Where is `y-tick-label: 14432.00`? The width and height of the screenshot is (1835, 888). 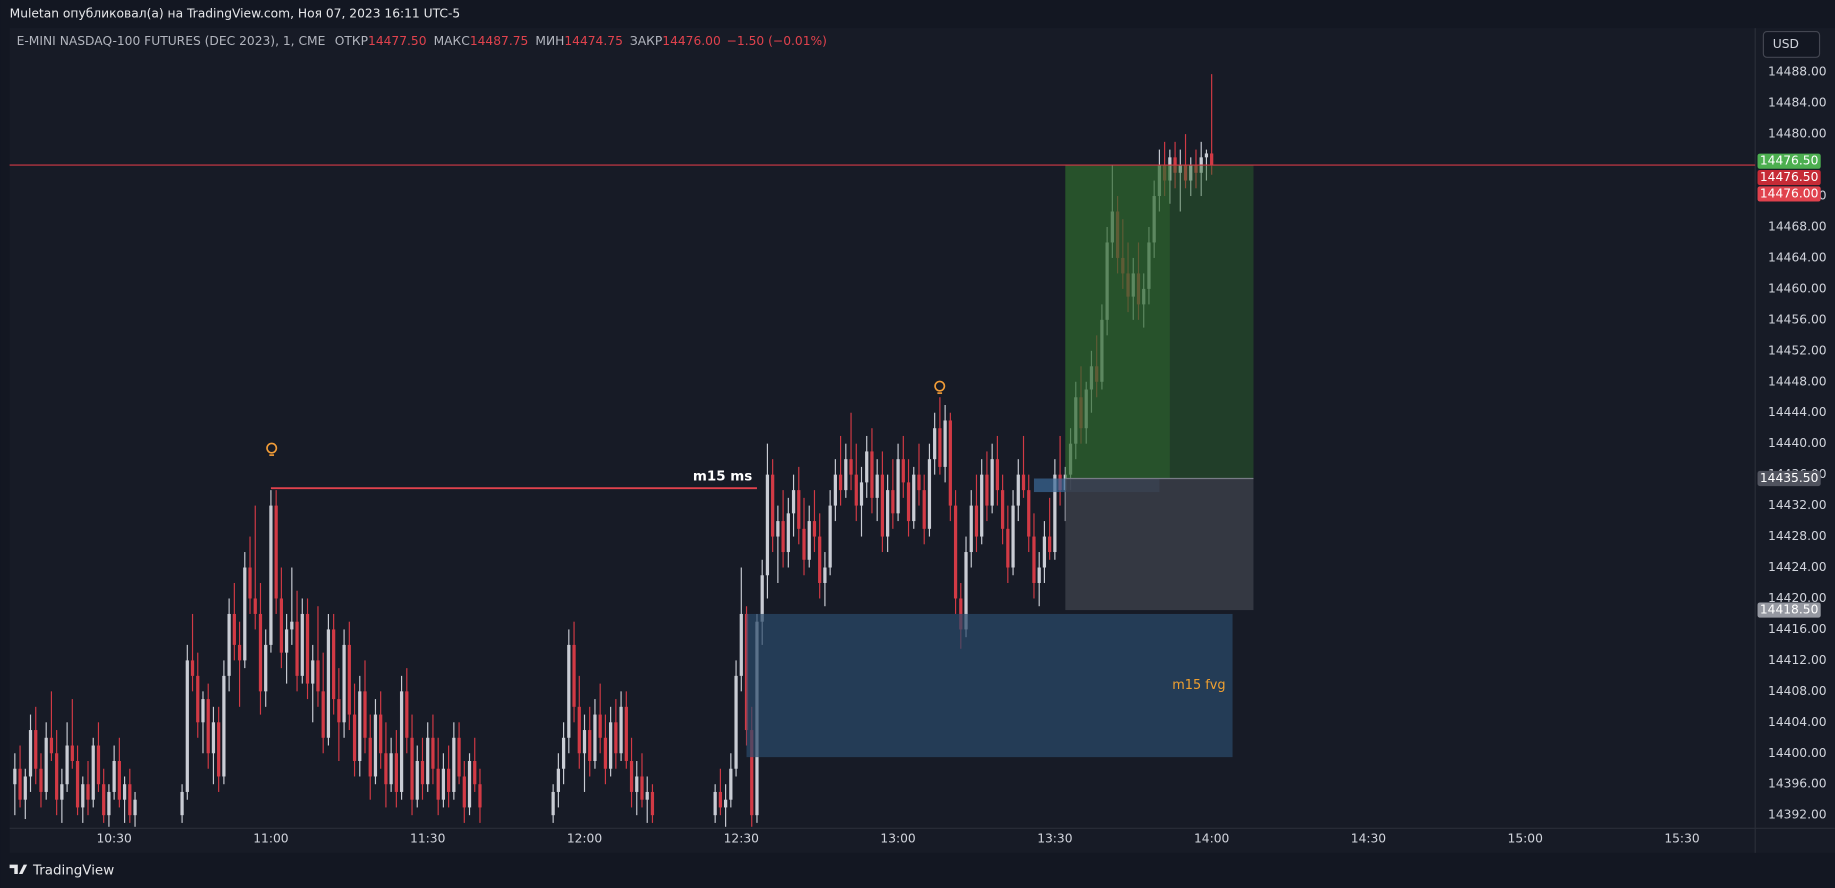
y-tick-label: 14432.00 is located at coordinates (1797, 505).